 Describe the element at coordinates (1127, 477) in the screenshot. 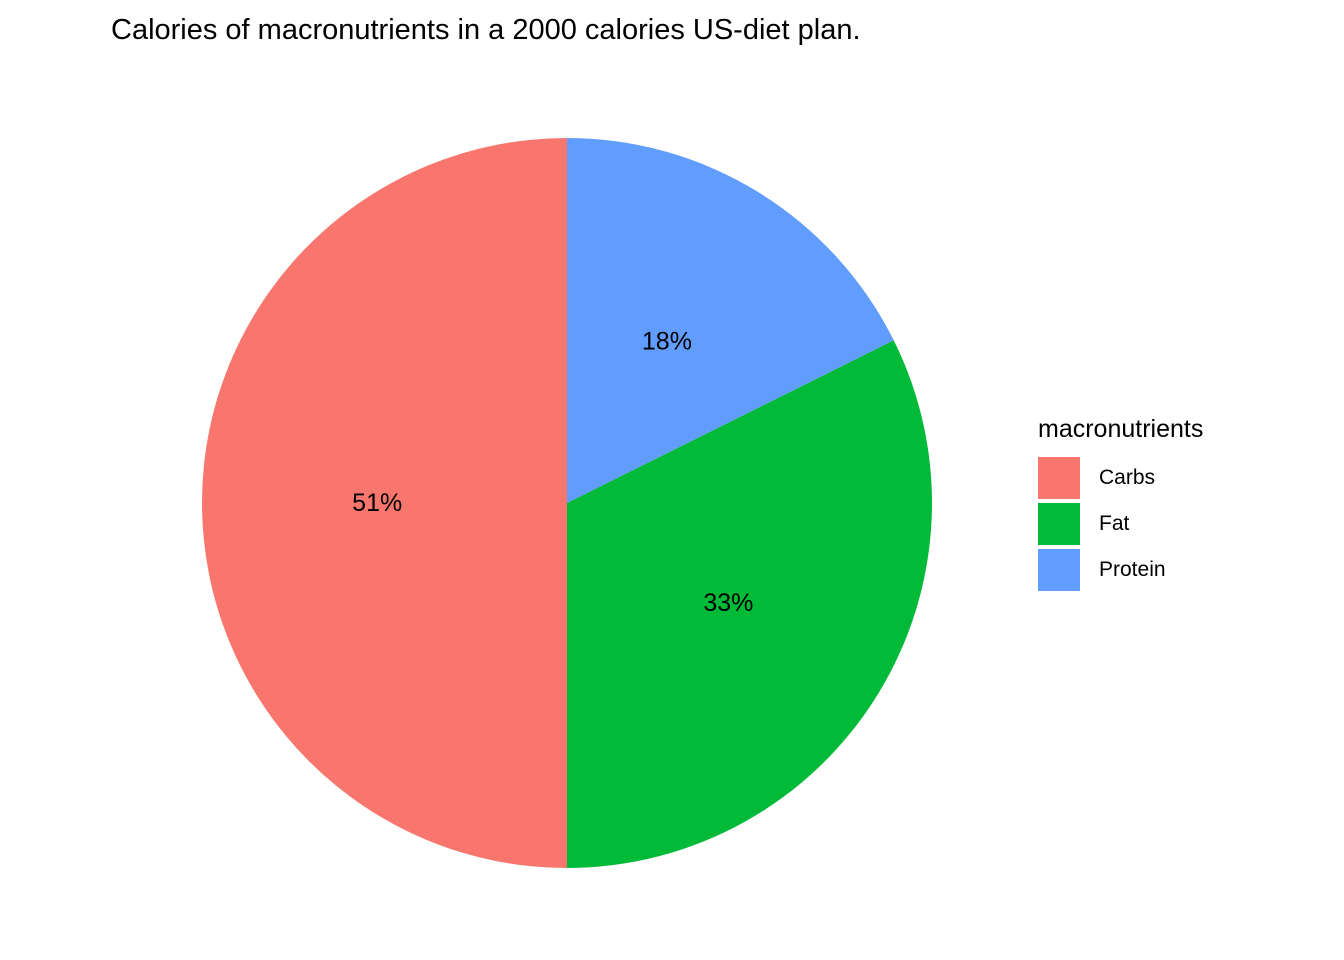

I see `legend-label-carbs: Carbs` at that location.